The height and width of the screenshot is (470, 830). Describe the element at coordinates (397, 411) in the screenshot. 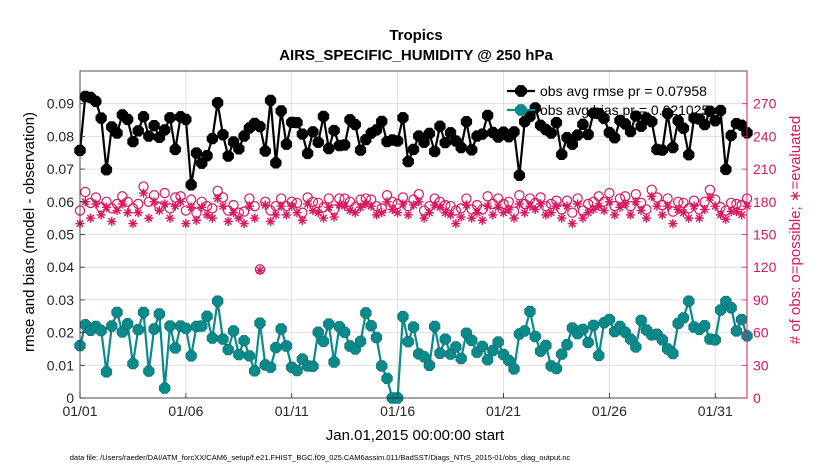

I see `x-tick-label: 01/16` at that location.